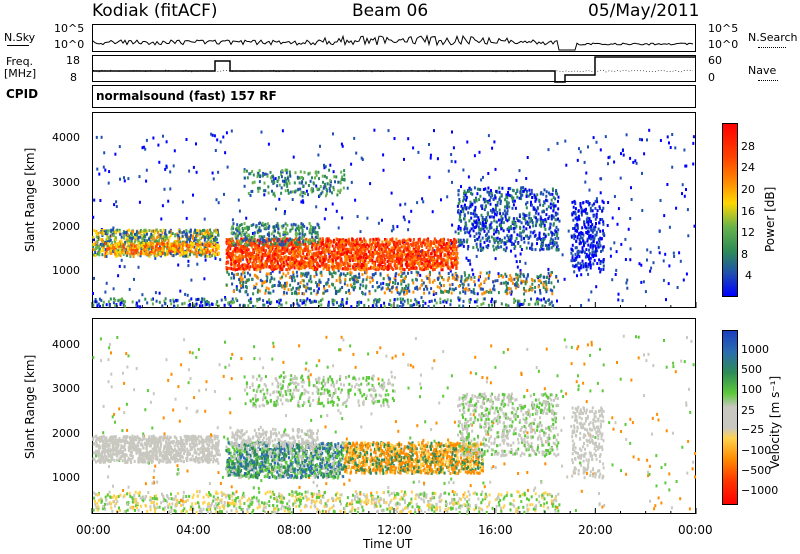 The width and height of the screenshot is (800, 554). Describe the element at coordinates (20, 73) in the screenshot. I see `freq-label-2: [MHz]` at that location.